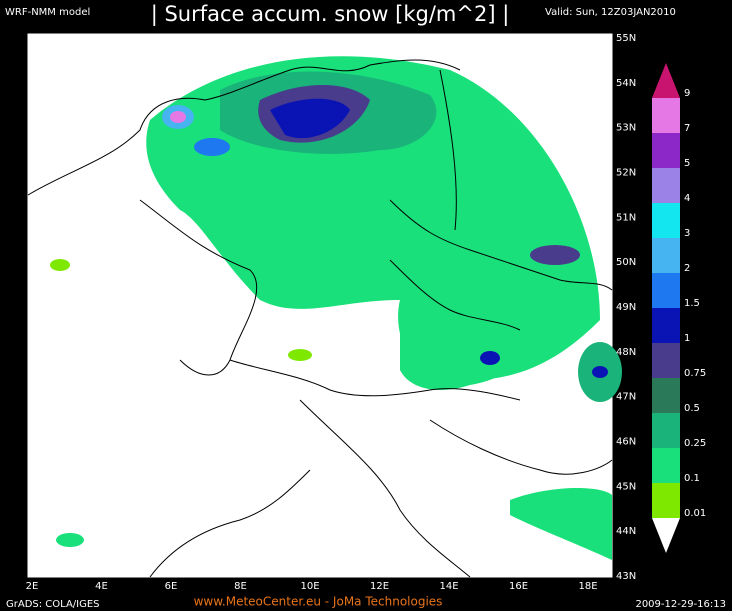  I want to click on colorbar-label: 0.01, so click(695, 513).